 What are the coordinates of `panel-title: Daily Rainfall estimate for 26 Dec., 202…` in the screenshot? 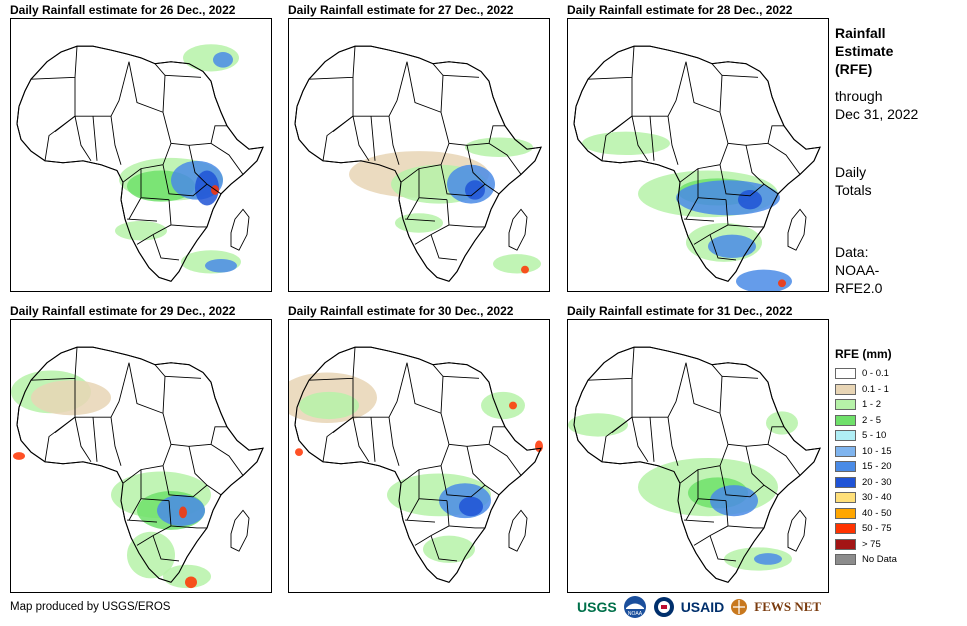 It's located at (123, 10).